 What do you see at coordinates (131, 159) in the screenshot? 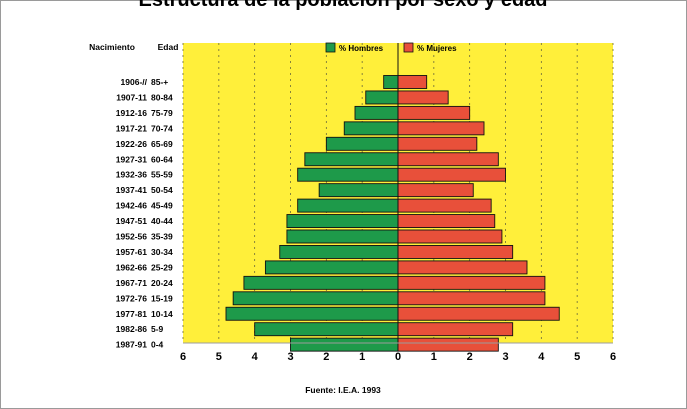
I see `birth-year-label: 1927-31` at bounding box center [131, 159].